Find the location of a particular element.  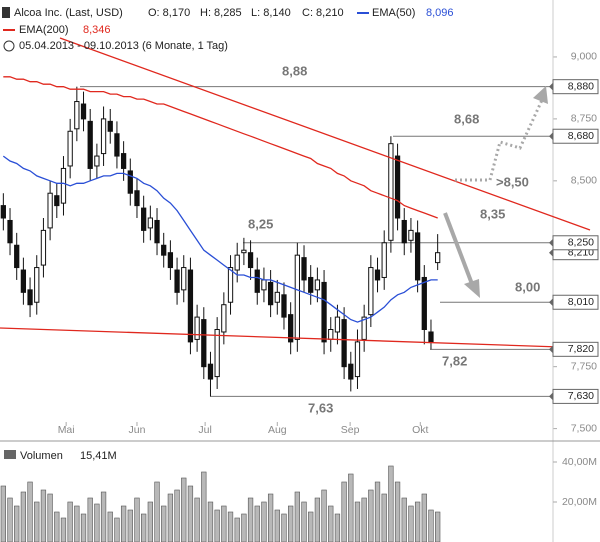

x-tick-label: Jun is located at coordinates (137, 430).